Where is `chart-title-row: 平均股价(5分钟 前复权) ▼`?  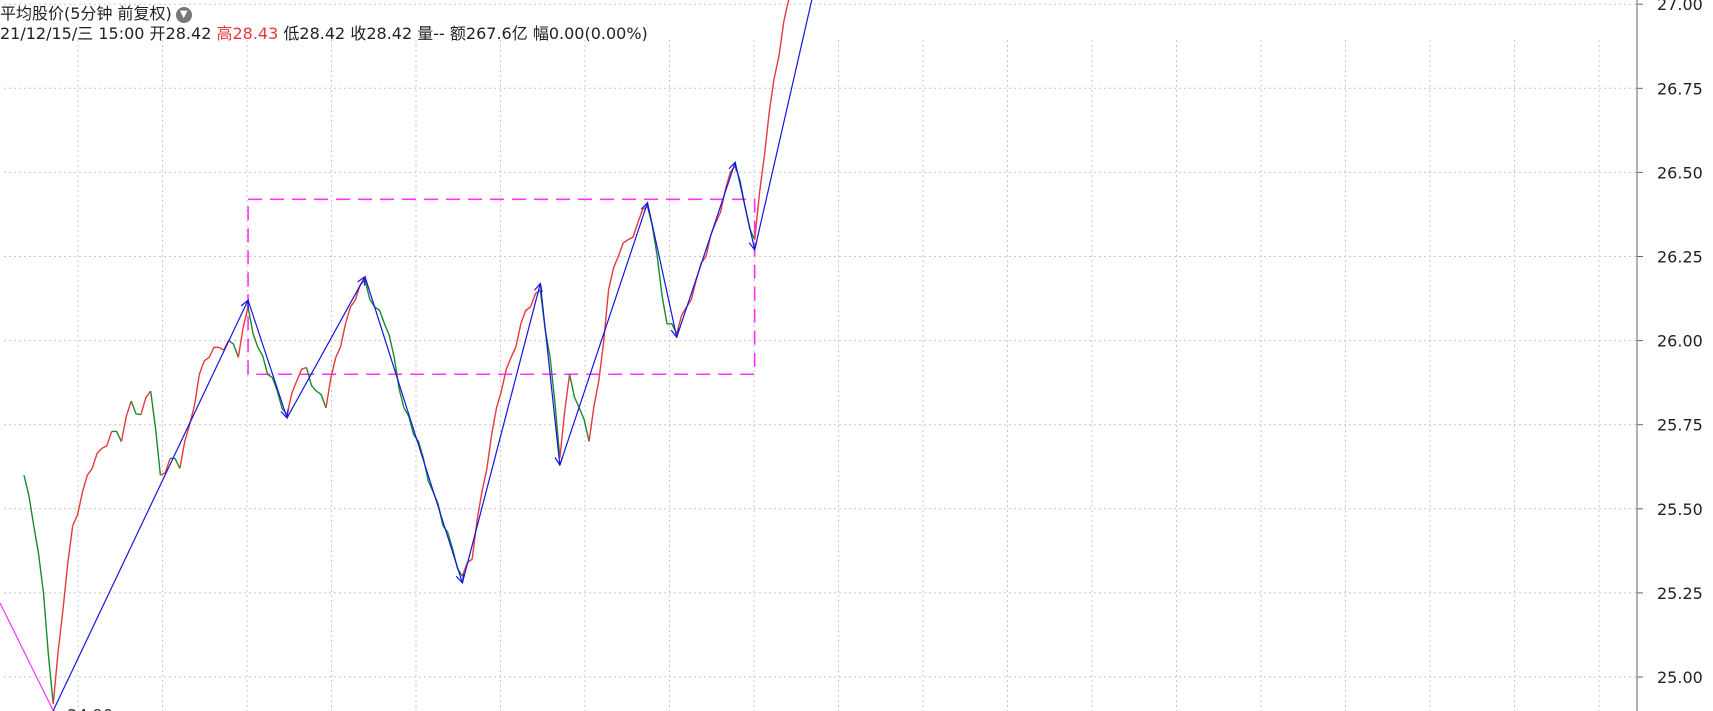
chart-title-row: 平均股价(5分钟 前复权) ▼ is located at coordinates (96, 12).